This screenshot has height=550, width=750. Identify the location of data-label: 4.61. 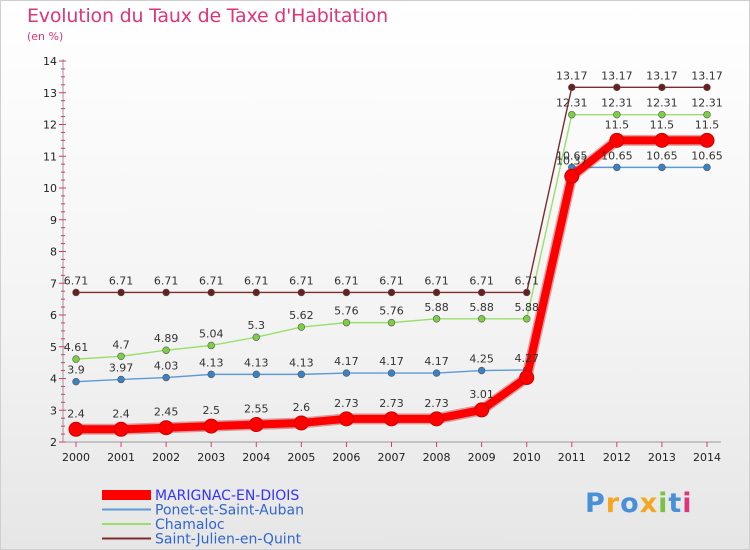
(76, 347).